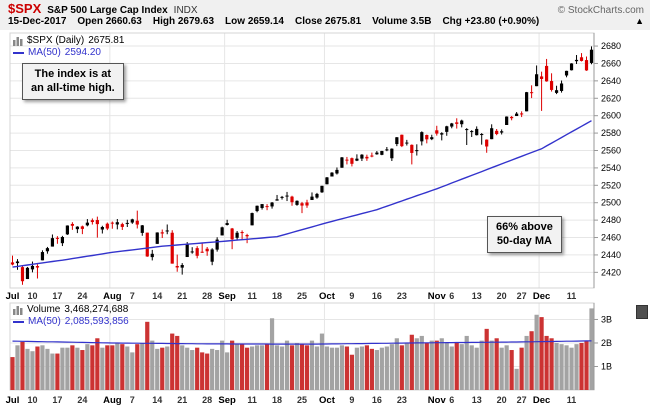 The height and width of the screenshot is (415, 650). Describe the element at coordinates (611, 150) in the screenshot. I see `svg-text: 2560` at that location.